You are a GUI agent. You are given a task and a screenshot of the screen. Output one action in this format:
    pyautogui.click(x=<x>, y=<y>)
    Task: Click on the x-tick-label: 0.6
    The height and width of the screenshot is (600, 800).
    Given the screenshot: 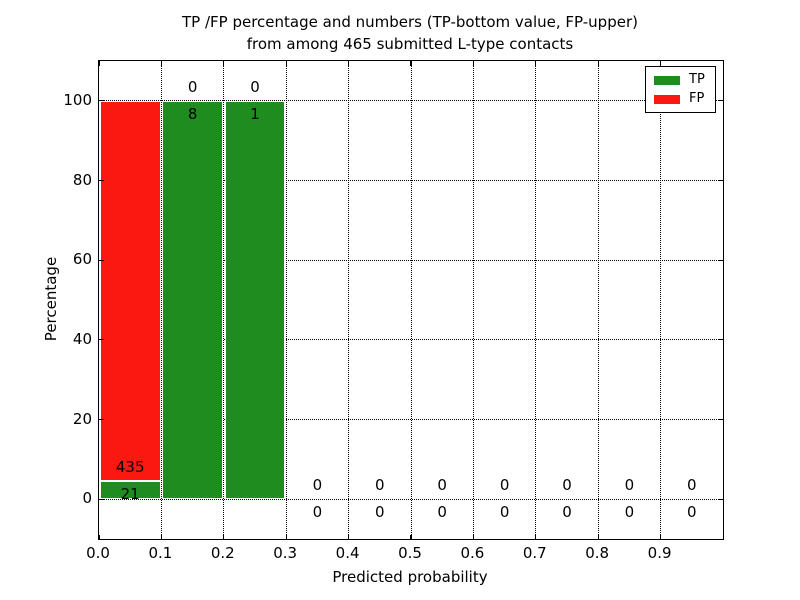 What is the action you would take?
    pyautogui.click(x=472, y=553)
    